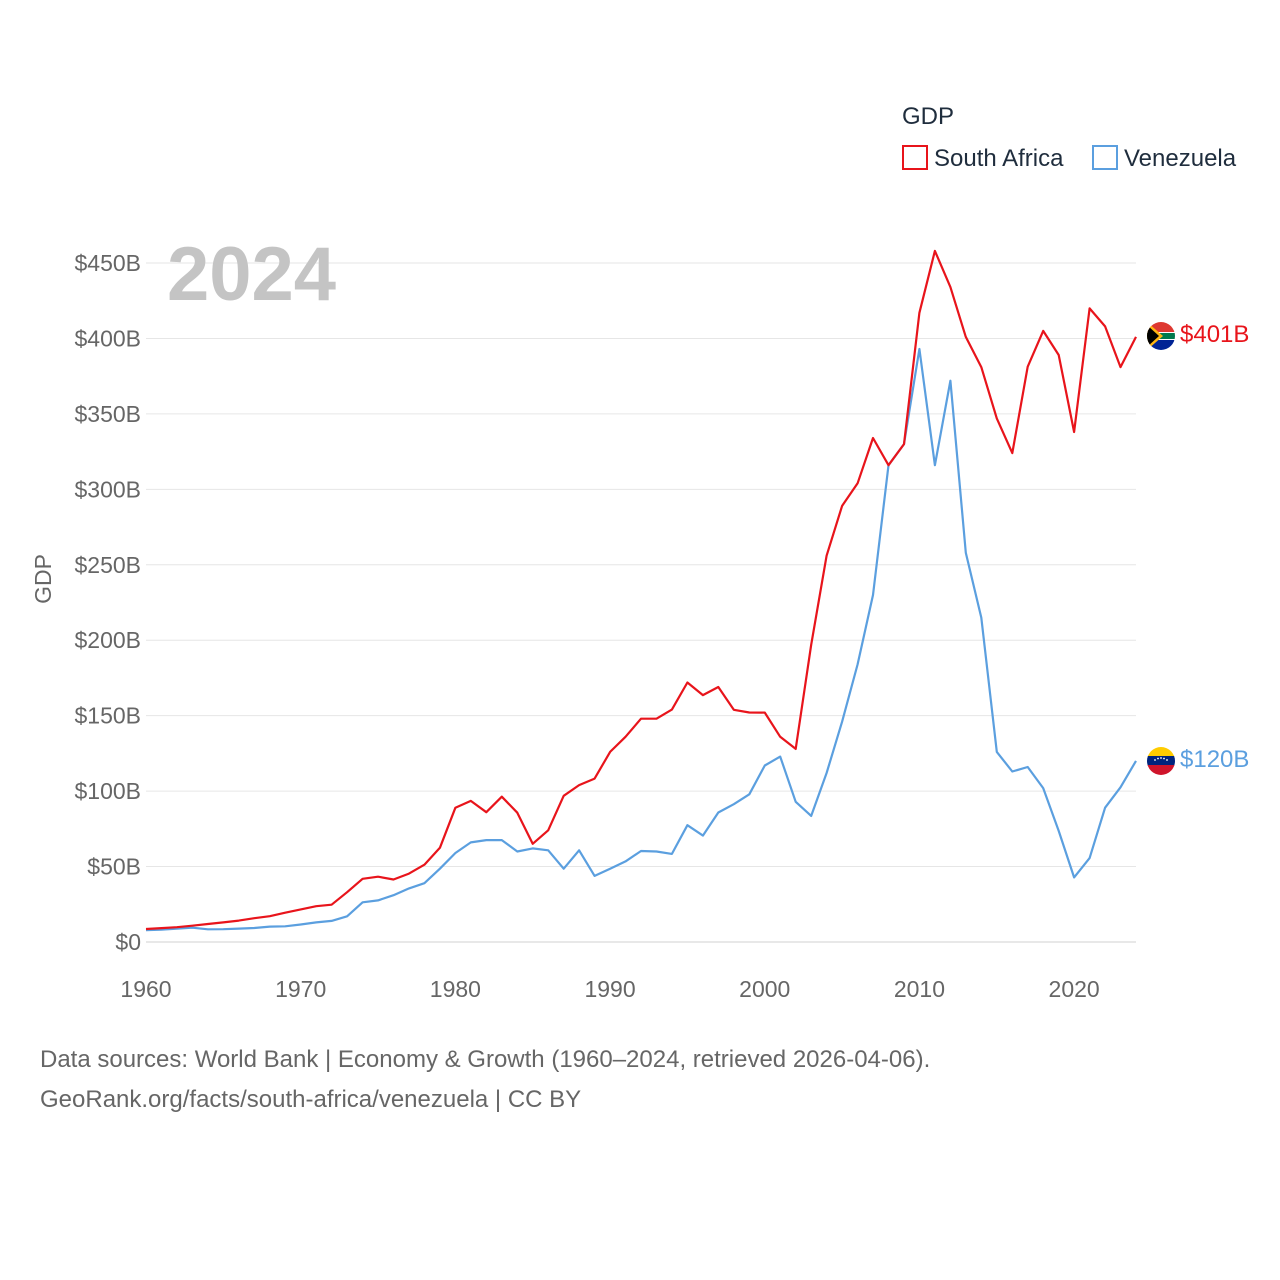 The height and width of the screenshot is (1280, 1280). I want to click on legend-label-venezuela: Venezuela, so click(1180, 158).